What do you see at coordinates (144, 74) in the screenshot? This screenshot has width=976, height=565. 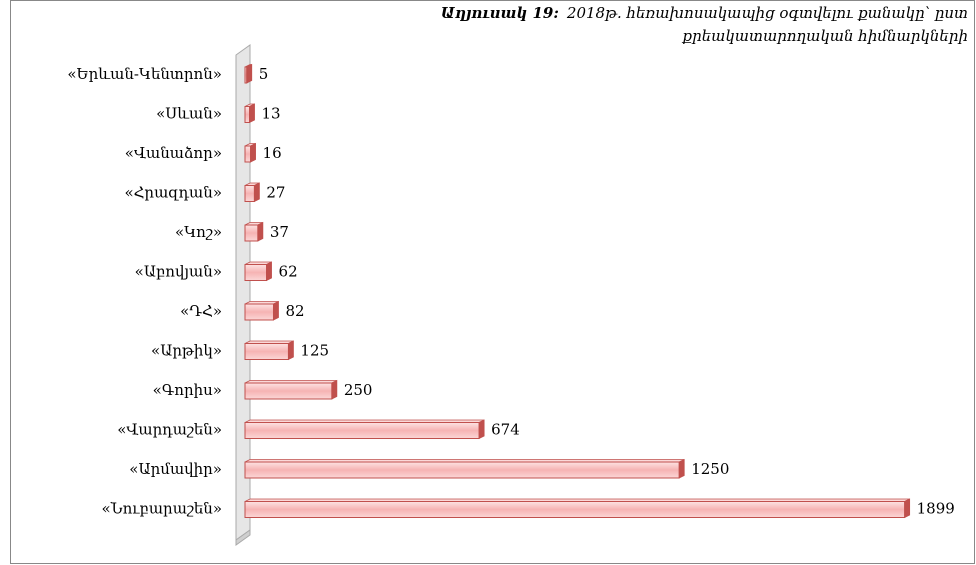 I see `y-tick-label: «Երևան-Կենտրոն»` at bounding box center [144, 74].